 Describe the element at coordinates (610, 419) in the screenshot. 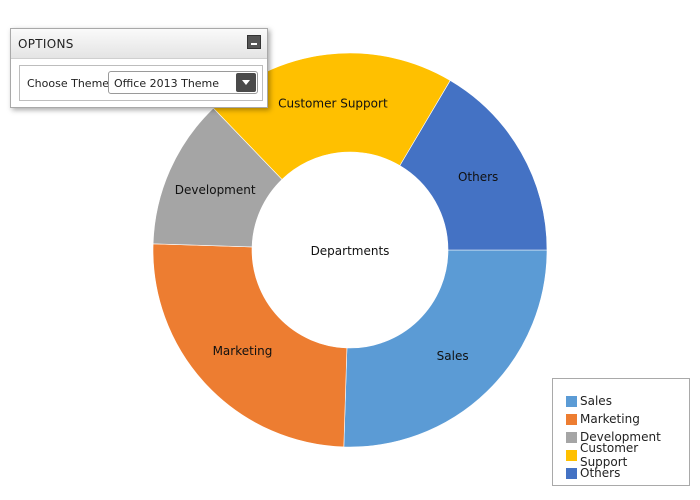

I see `legend-label: Marketing` at that location.